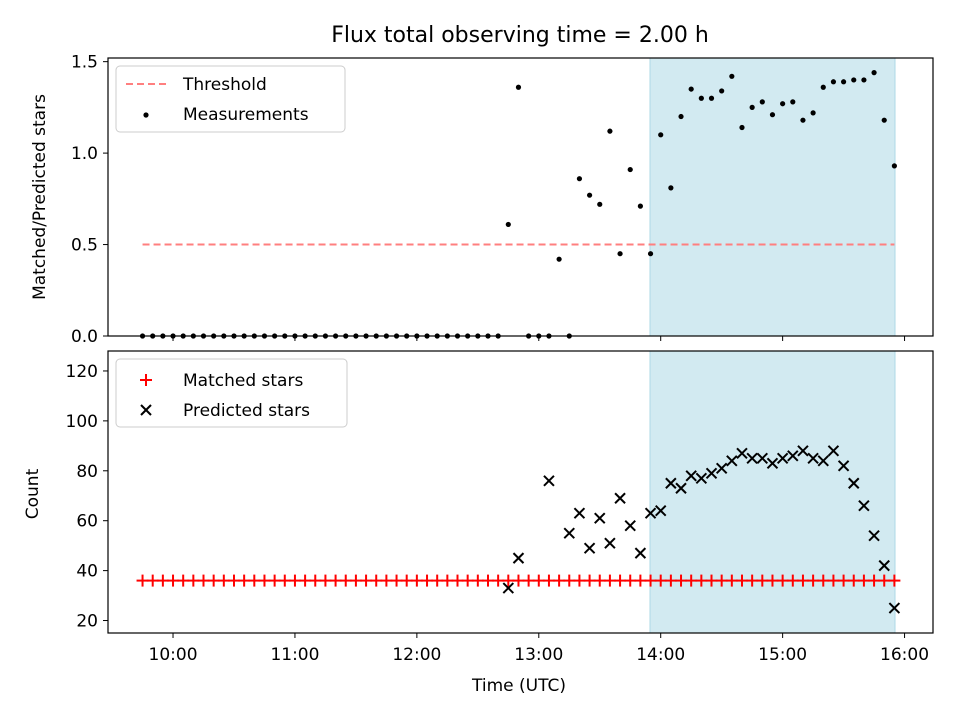 Image resolution: width=960 pixels, height=724 pixels. I want to click on matched-stars-layer, so click(518, 580).